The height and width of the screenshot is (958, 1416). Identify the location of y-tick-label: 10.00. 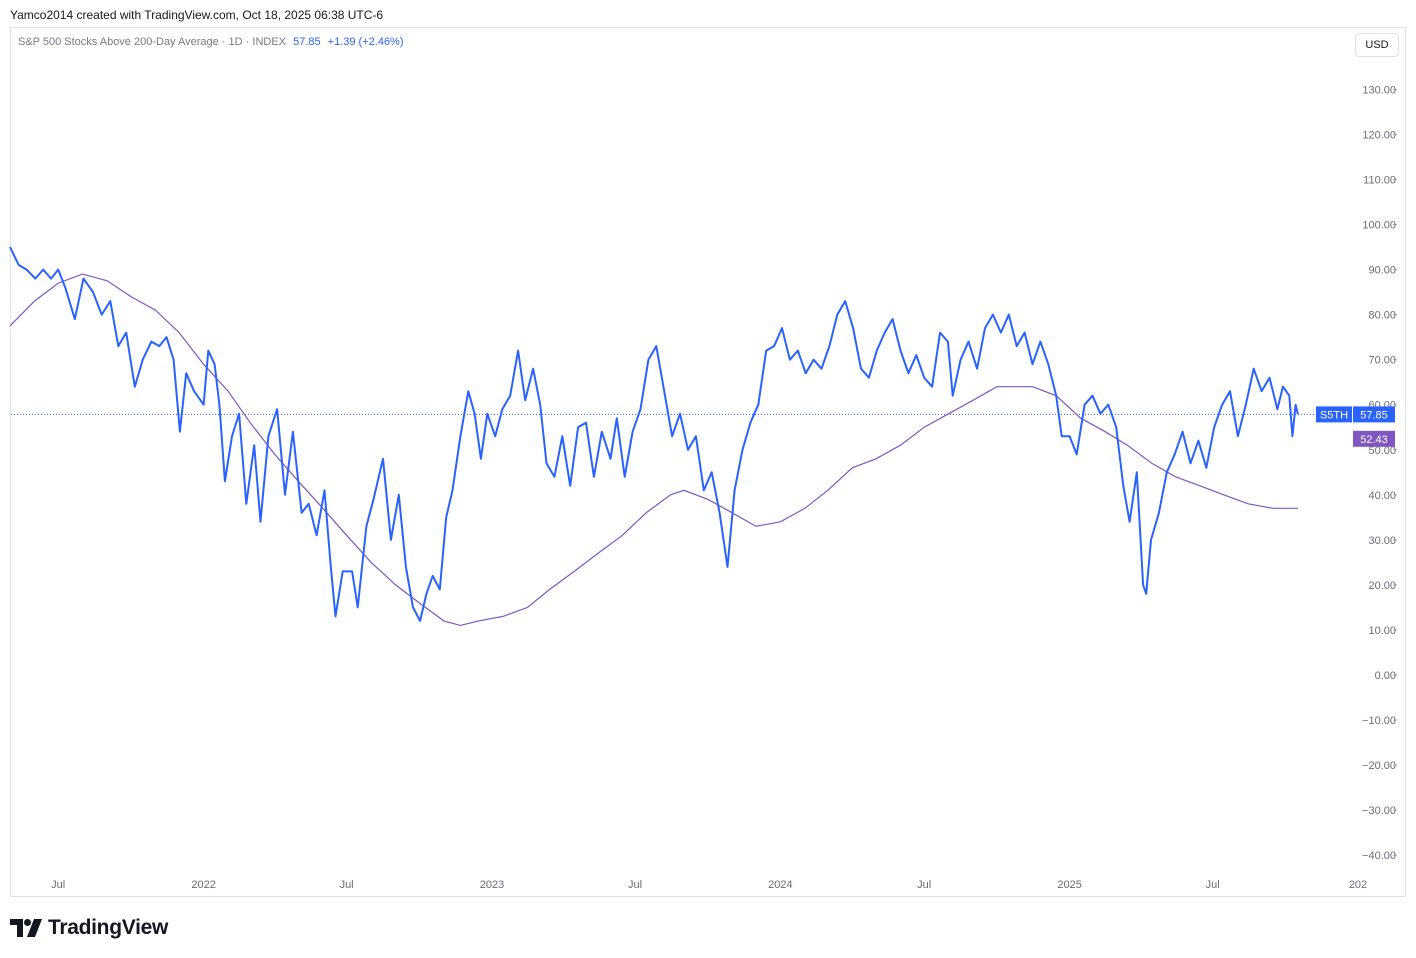
(1382, 631).